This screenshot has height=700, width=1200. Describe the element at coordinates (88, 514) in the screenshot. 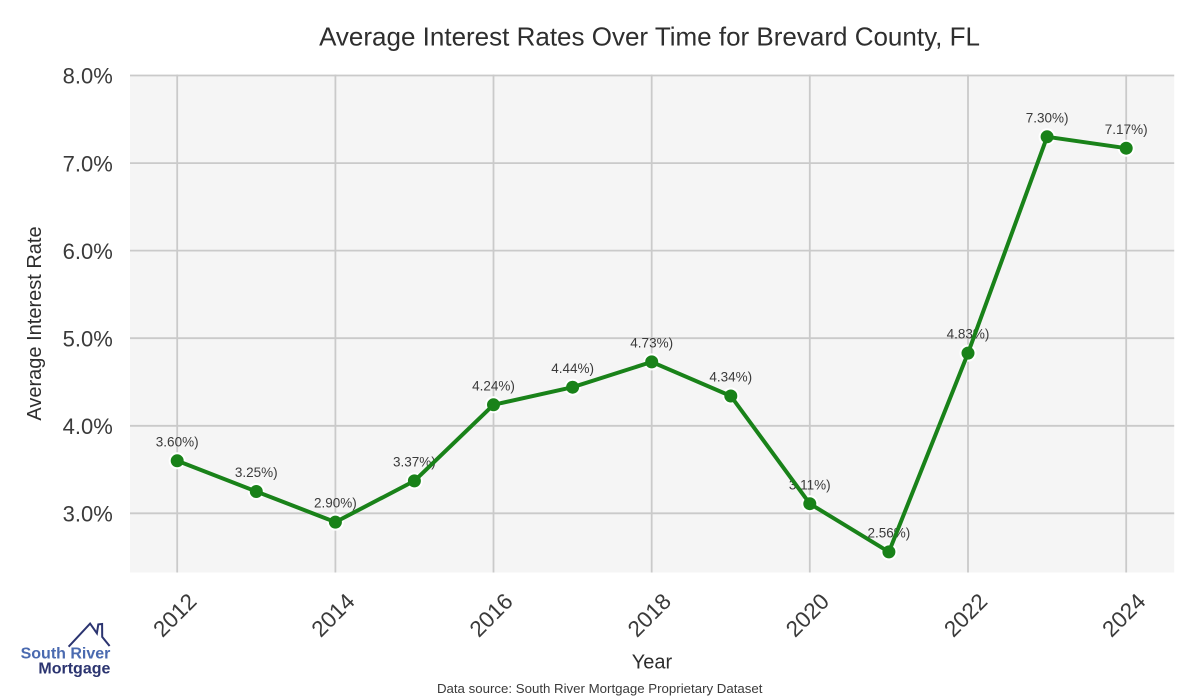

I see `svg-text: 3.0%` at that location.